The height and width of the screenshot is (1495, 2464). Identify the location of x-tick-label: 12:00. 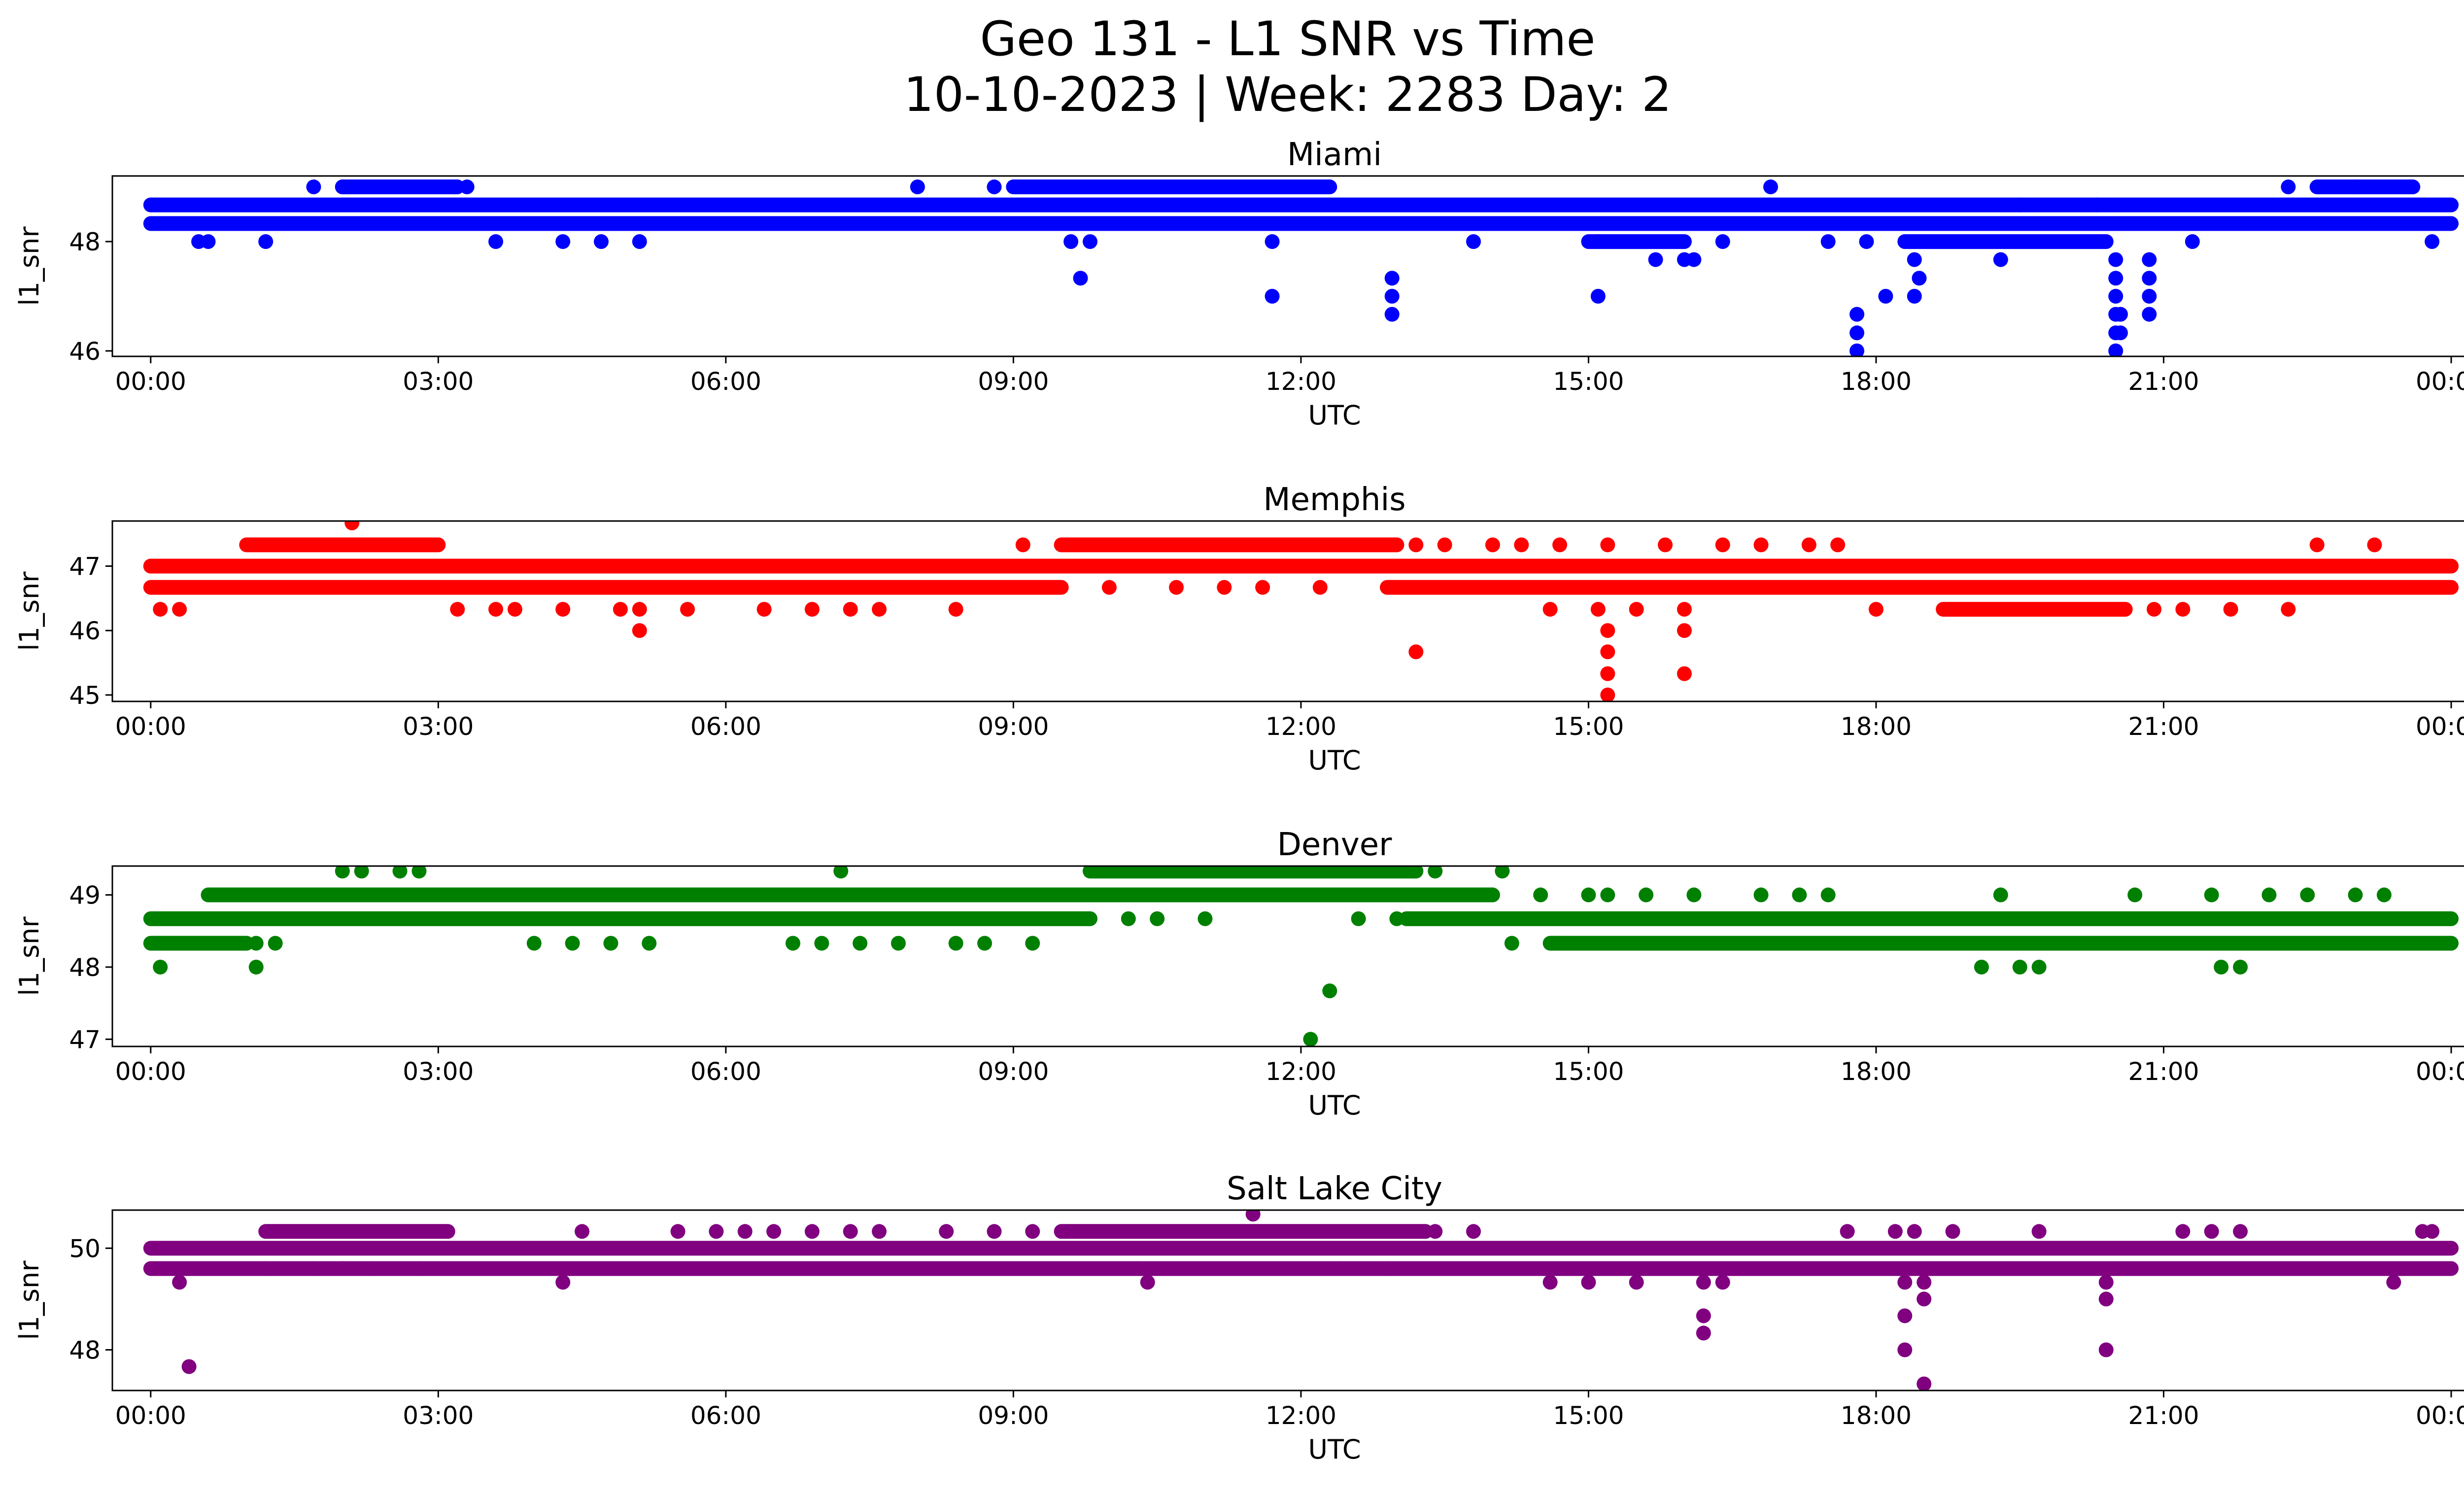
(1301, 1071).